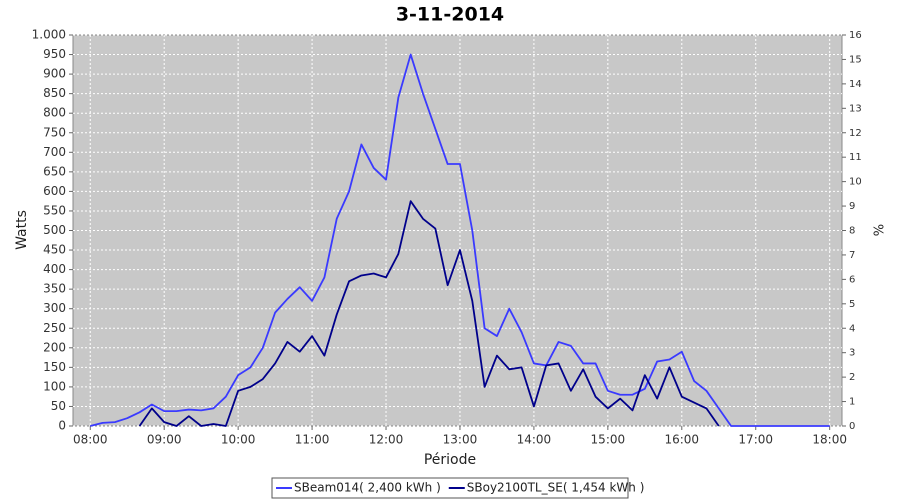 The width and height of the screenshot is (900, 500). Describe the element at coordinates (852, 231) in the screenshot. I see `y2-tick-label: 8` at that location.